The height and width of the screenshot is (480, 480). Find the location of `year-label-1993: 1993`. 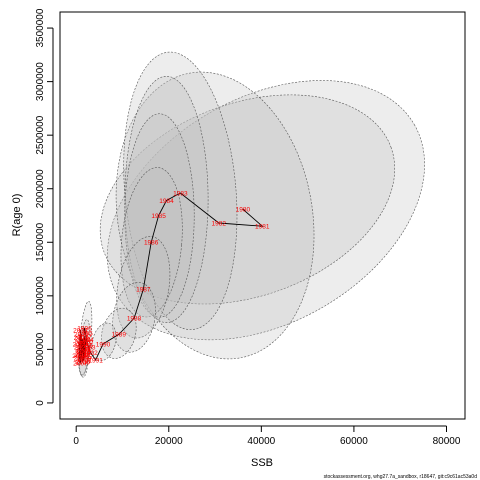

year-label-1993: 1993 is located at coordinates (88, 348).